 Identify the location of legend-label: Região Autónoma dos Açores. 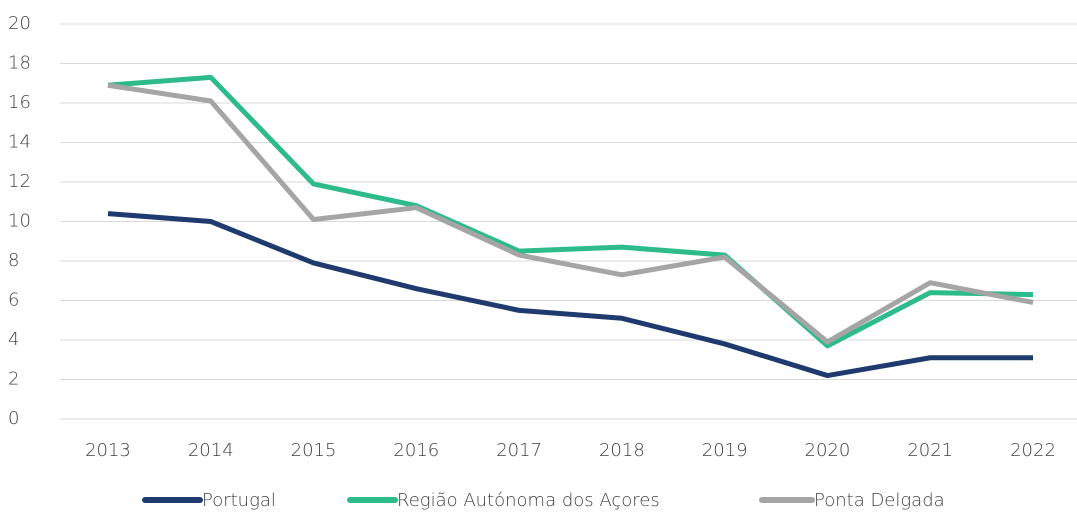
(528, 500).